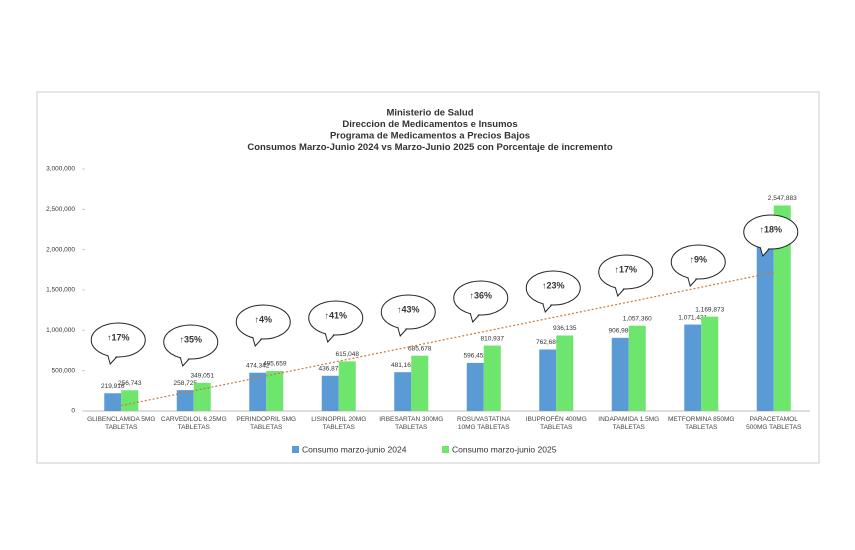 This screenshot has width=855, height=550. I want to click on data-label: 936,135, so click(565, 328).